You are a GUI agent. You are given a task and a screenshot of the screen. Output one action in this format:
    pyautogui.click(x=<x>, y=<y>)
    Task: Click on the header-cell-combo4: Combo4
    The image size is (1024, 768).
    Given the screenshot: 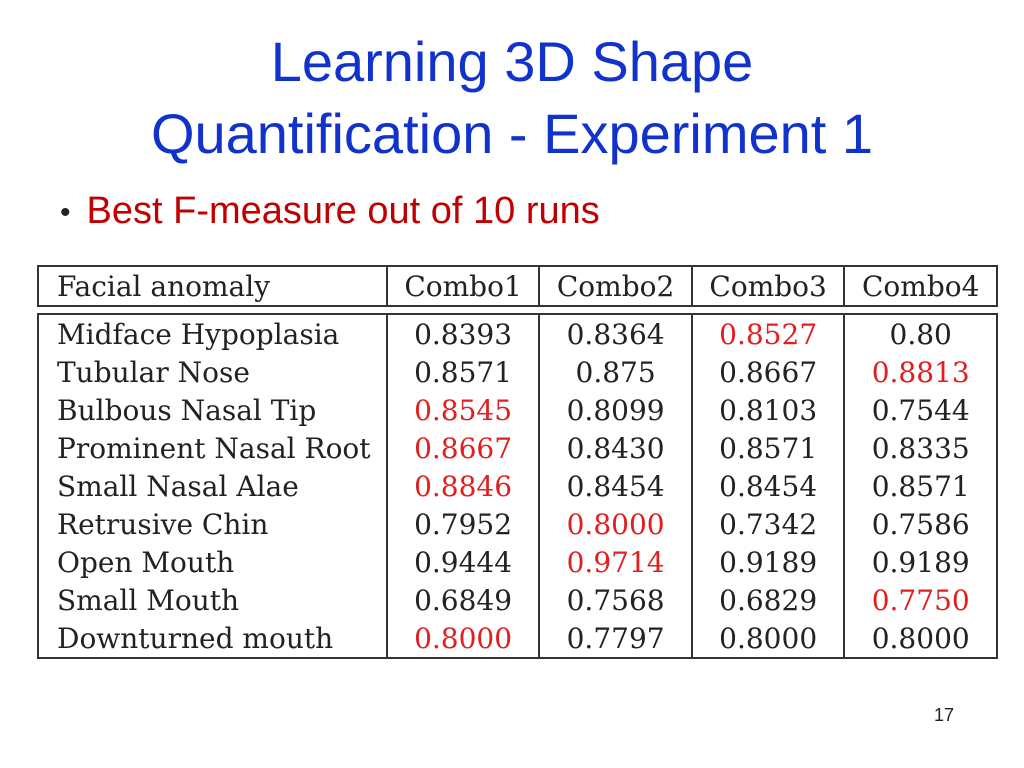 What is the action you would take?
    pyautogui.click(x=920, y=286)
    